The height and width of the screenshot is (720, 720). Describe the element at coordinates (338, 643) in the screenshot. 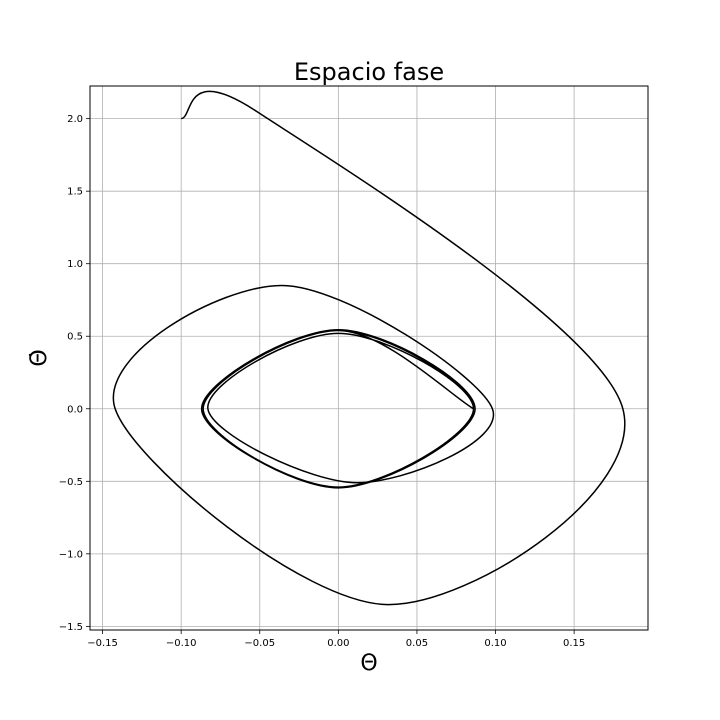

I see `x-tick-label: 0.00` at that location.